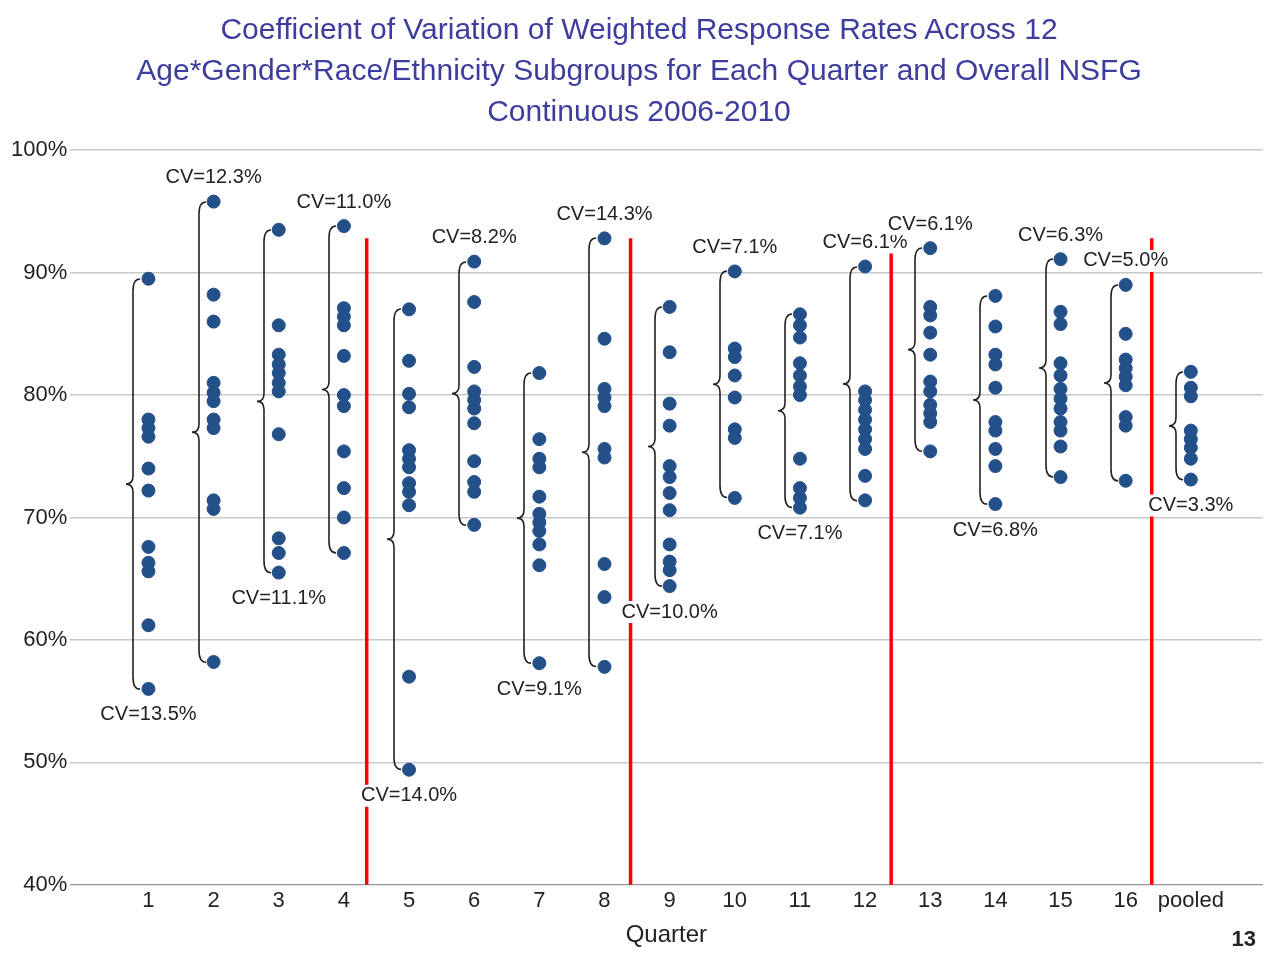 The width and height of the screenshot is (1278, 964). I want to click on y-tick-label: 50%, so click(45, 761).